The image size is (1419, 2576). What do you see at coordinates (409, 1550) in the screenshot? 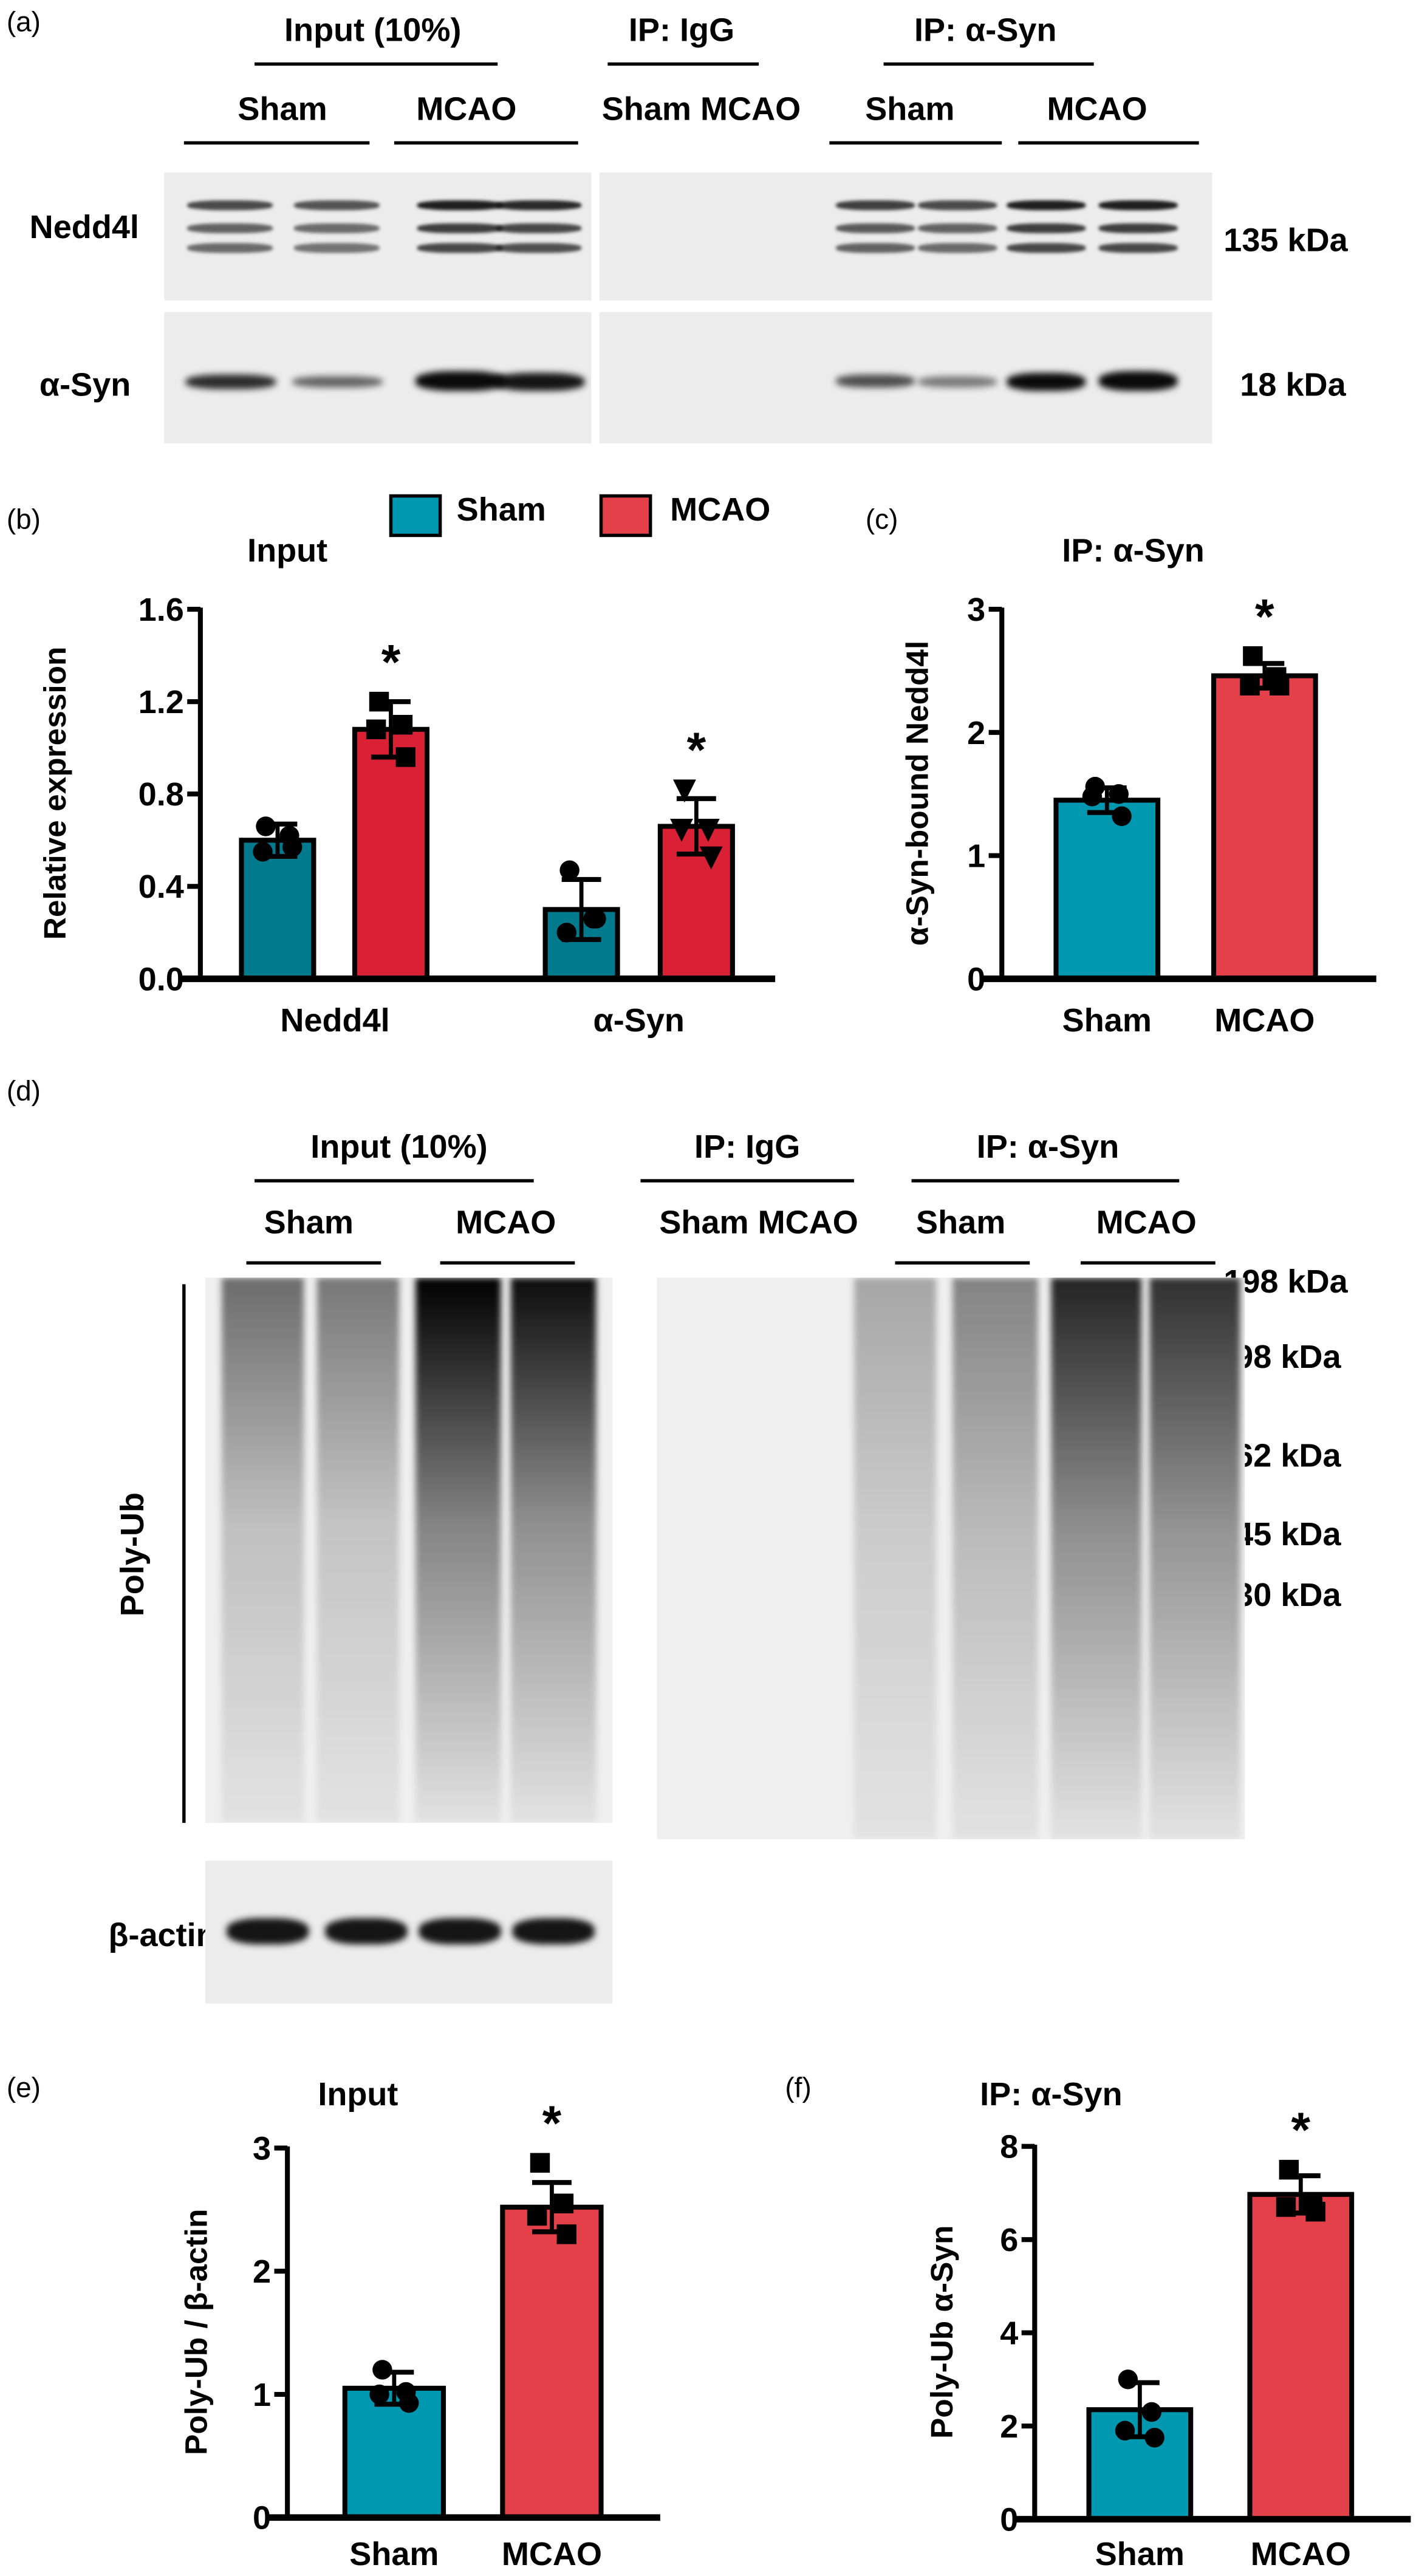
I see `blot-polyub-input` at bounding box center [409, 1550].